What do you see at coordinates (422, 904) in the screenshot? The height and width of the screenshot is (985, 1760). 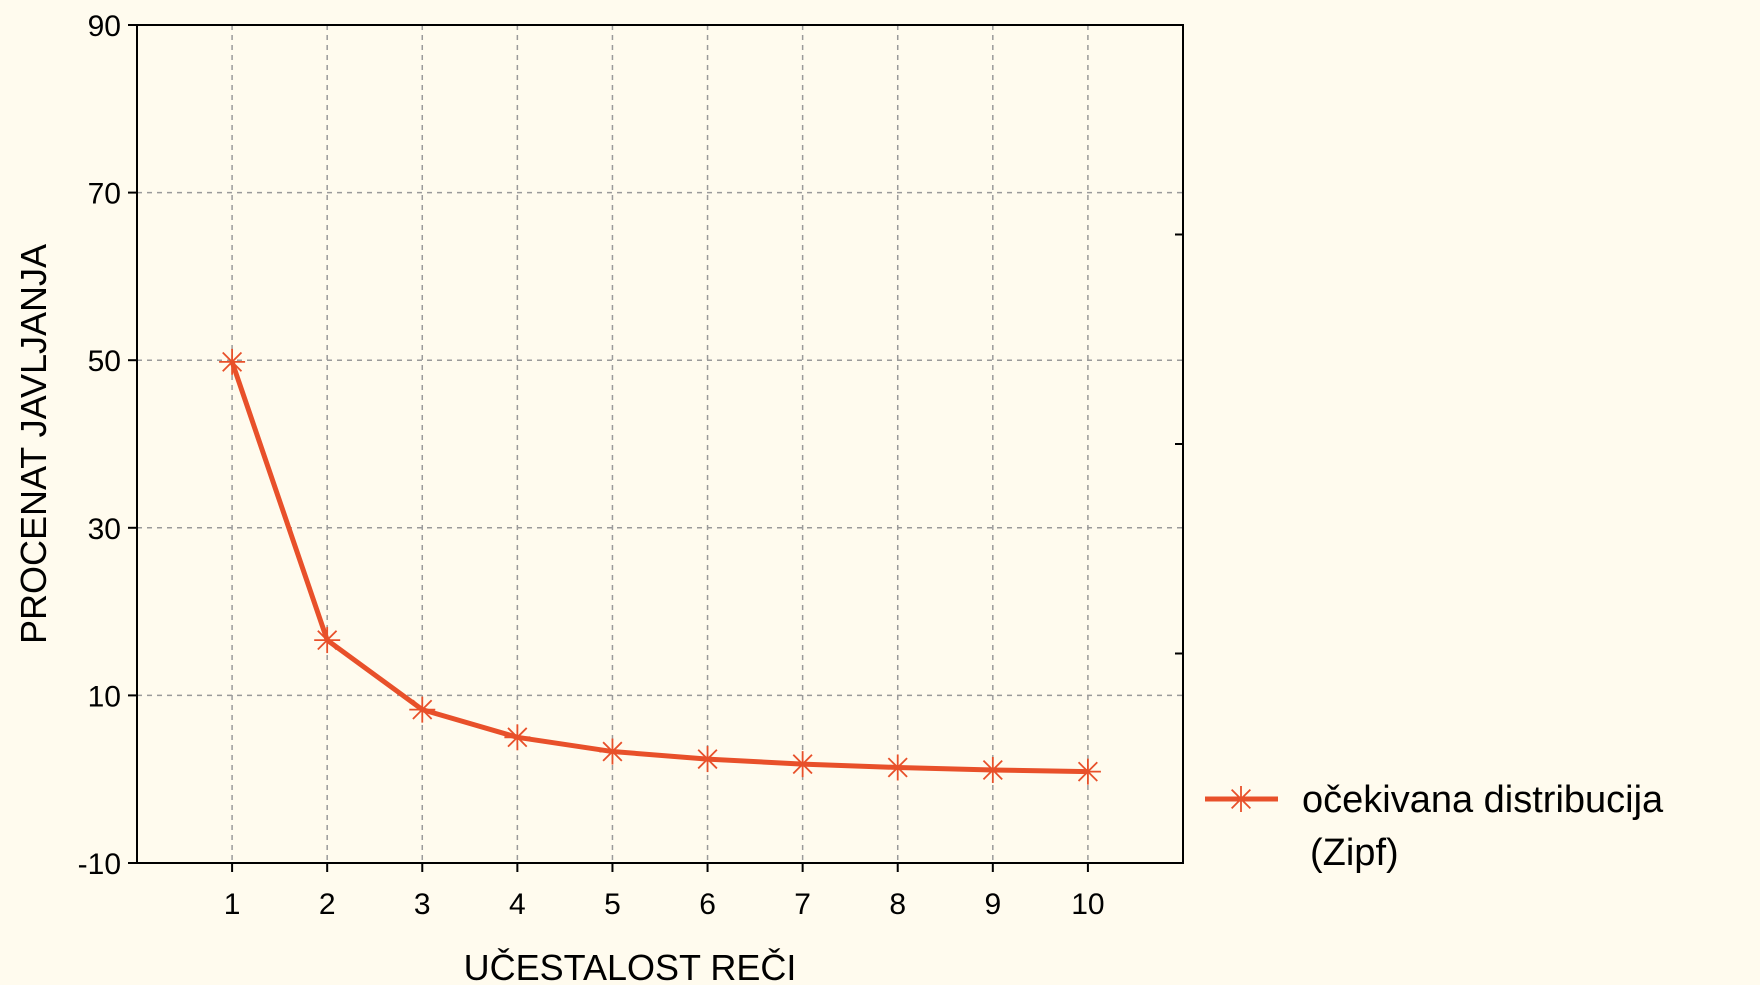 I see `x-tick-label: 3` at bounding box center [422, 904].